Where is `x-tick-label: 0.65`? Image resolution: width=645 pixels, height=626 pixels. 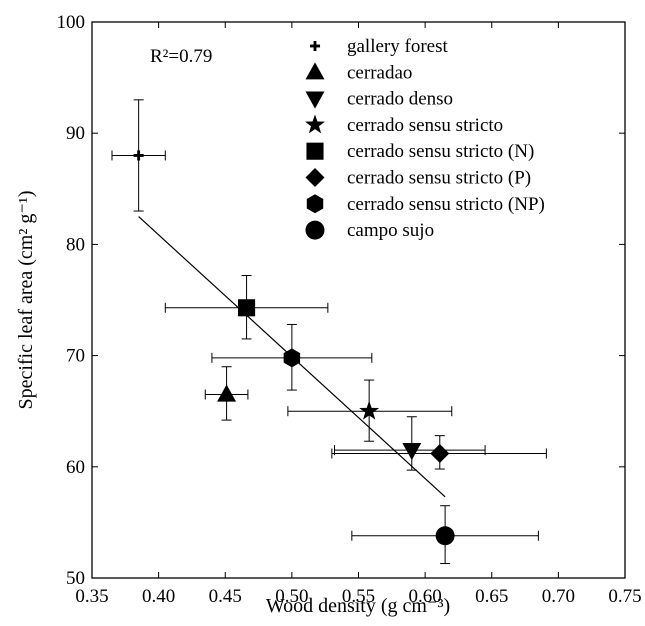
x-tick-label: 0.65 is located at coordinates (491, 596).